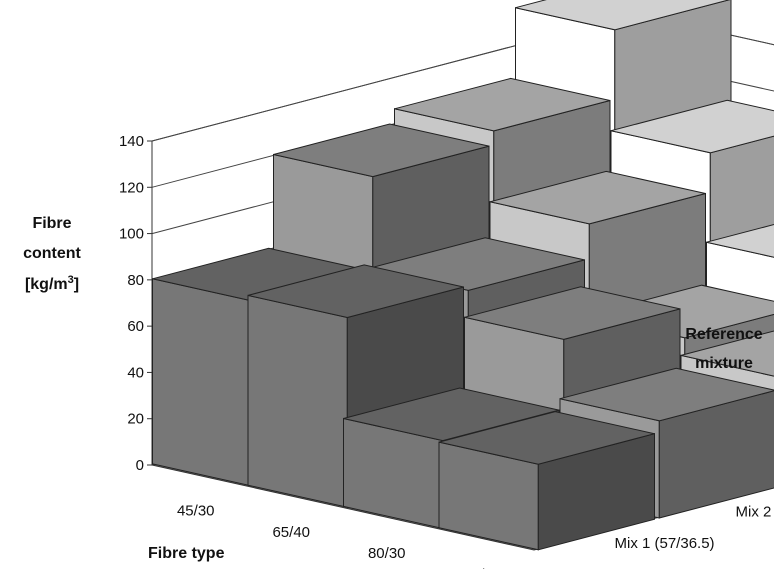  What do you see at coordinates (665, 543) in the screenshot?
I see `z-tick-label: Mix 1 (57/36.5)` at bounding box center [665, 543].